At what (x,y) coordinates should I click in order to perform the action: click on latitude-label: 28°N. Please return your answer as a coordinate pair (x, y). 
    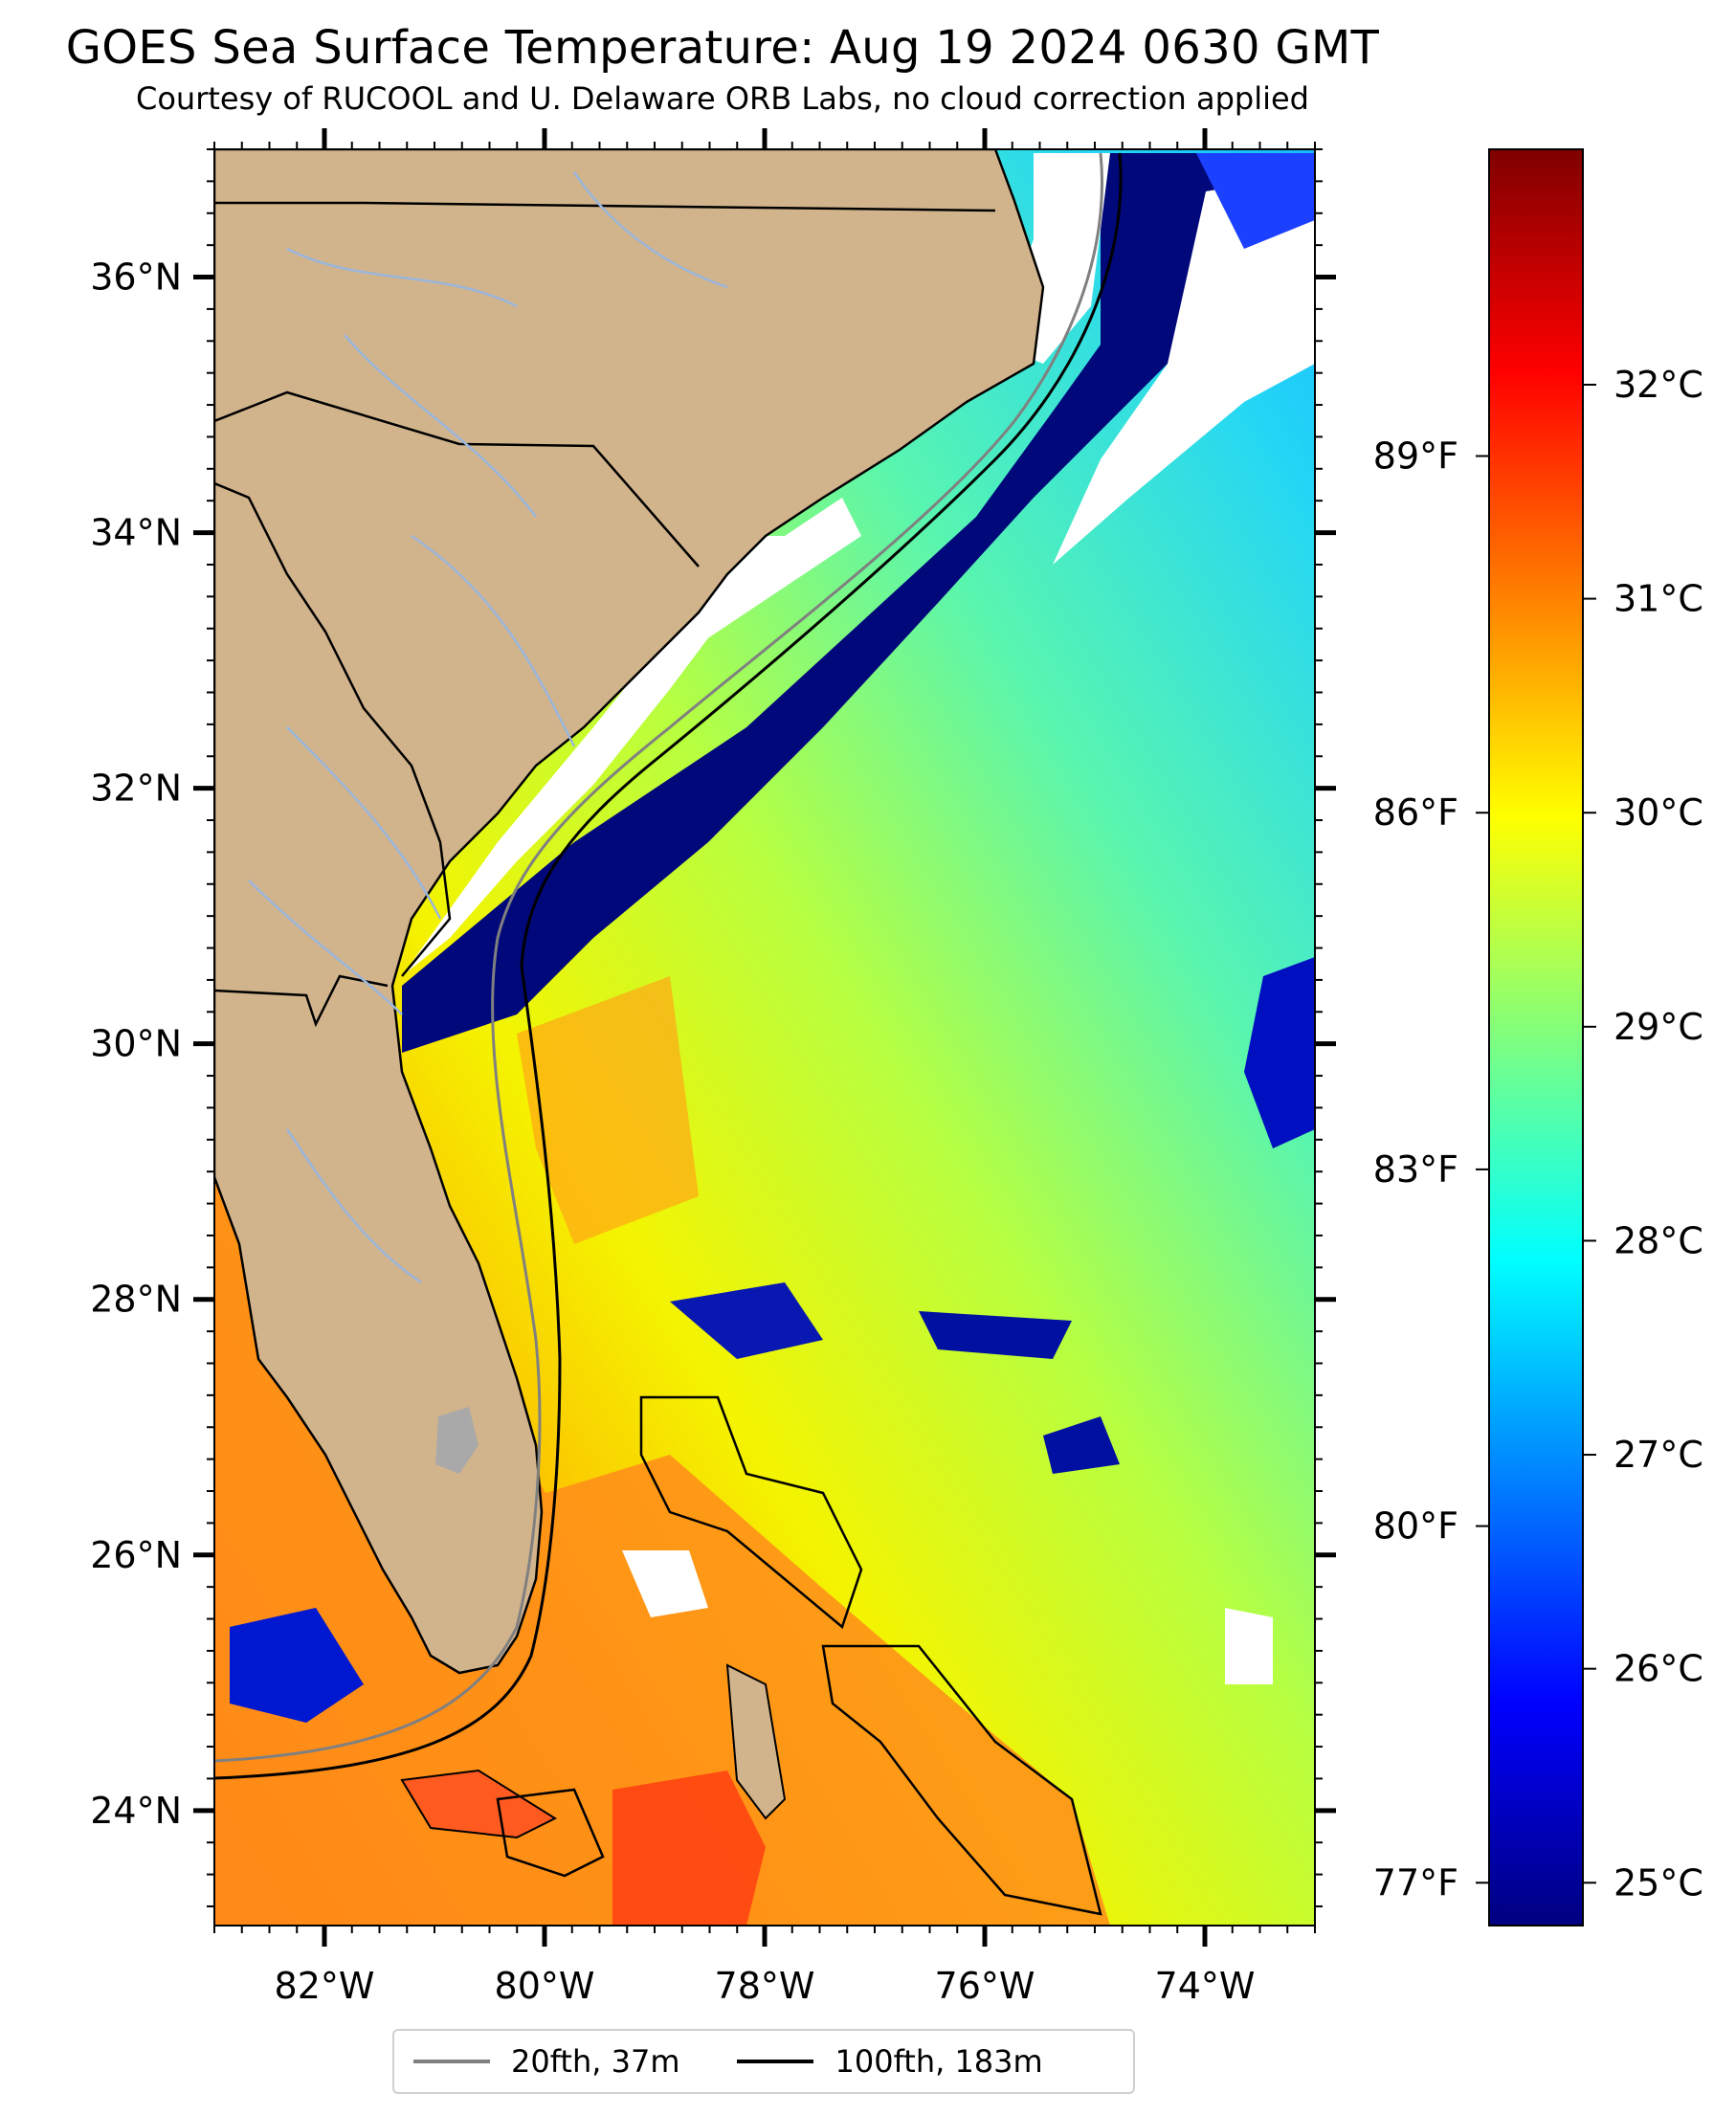
    Looking at the image, I should click on (136, 1300).